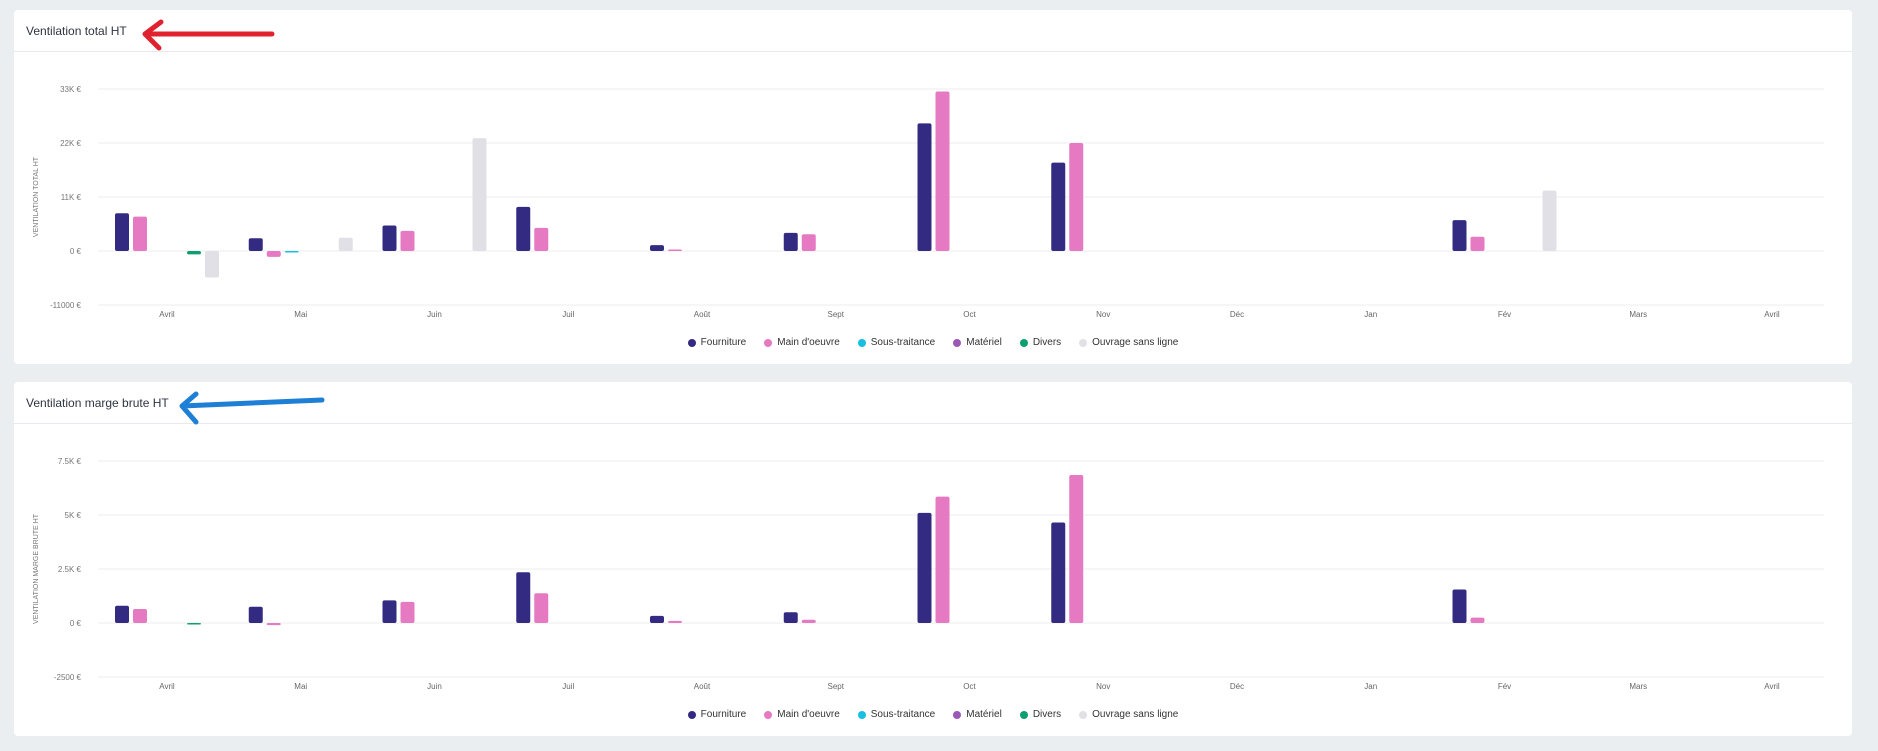 Image resolution: width=1878 pixels, height=751 pixels. What do you see at coordinates (723, 714) in the screenshot?
I see `legend-label: Fourniture` at bounding box center [723, 714].